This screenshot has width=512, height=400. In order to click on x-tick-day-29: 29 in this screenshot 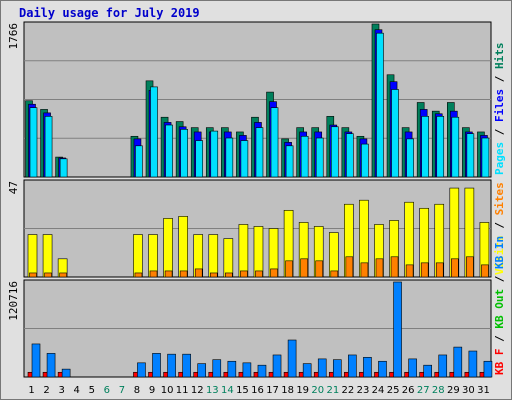, I will do `click(453, 390)`.